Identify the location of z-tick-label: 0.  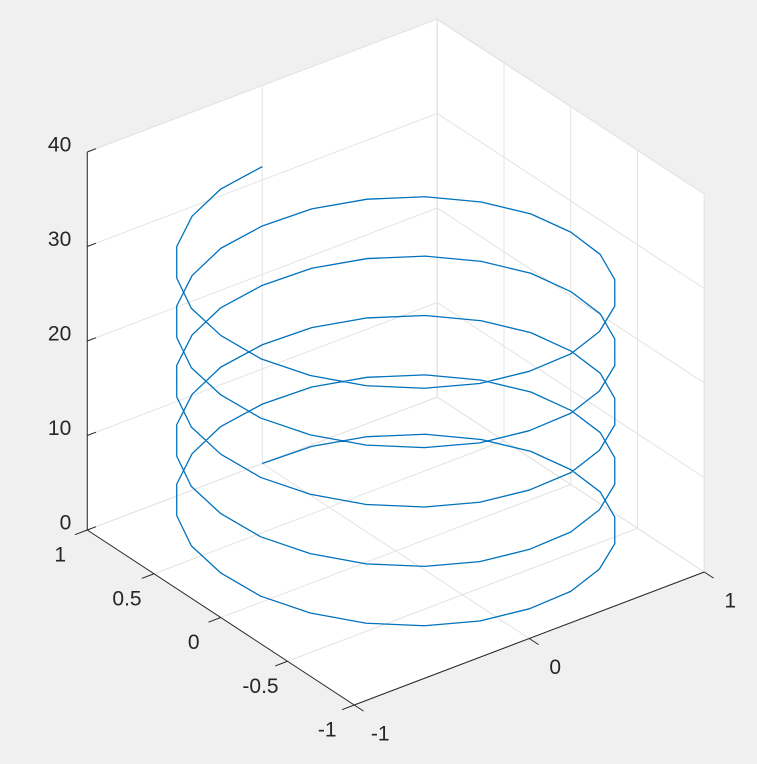
(66, 523).